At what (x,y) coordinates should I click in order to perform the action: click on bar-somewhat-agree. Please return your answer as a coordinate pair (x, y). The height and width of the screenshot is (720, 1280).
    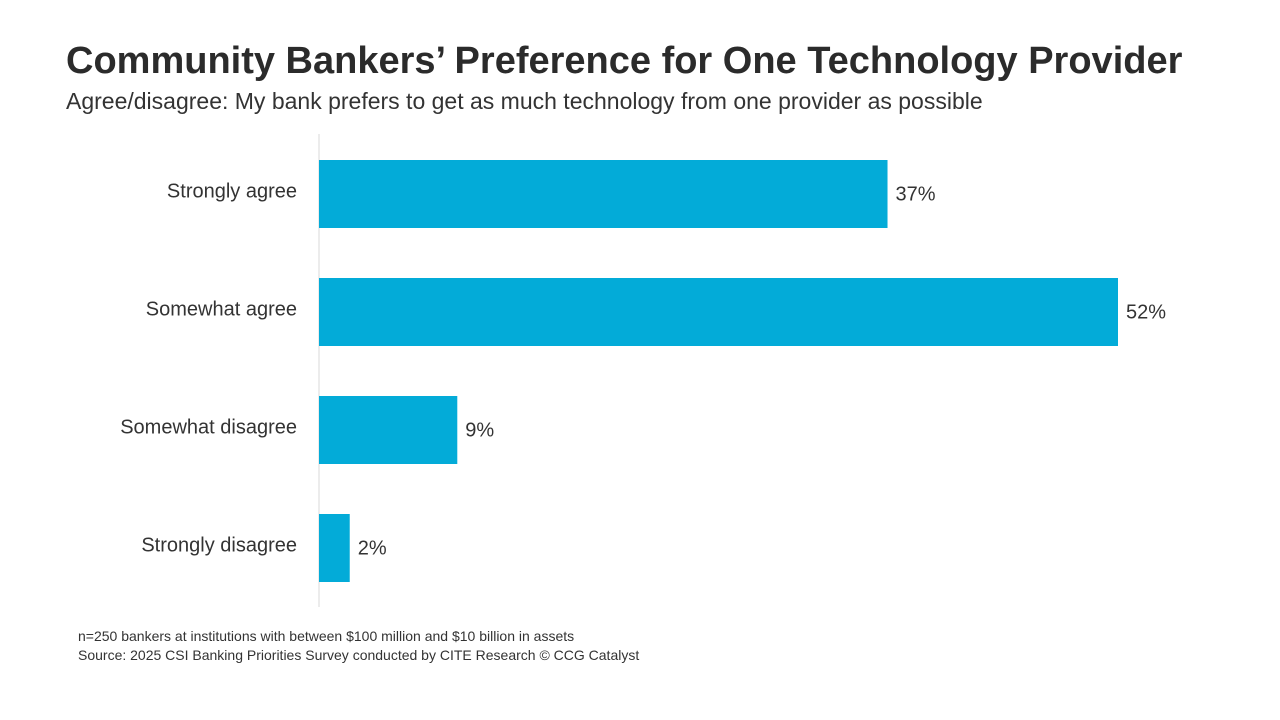
    Looking at the image, I should click on (718, 312).